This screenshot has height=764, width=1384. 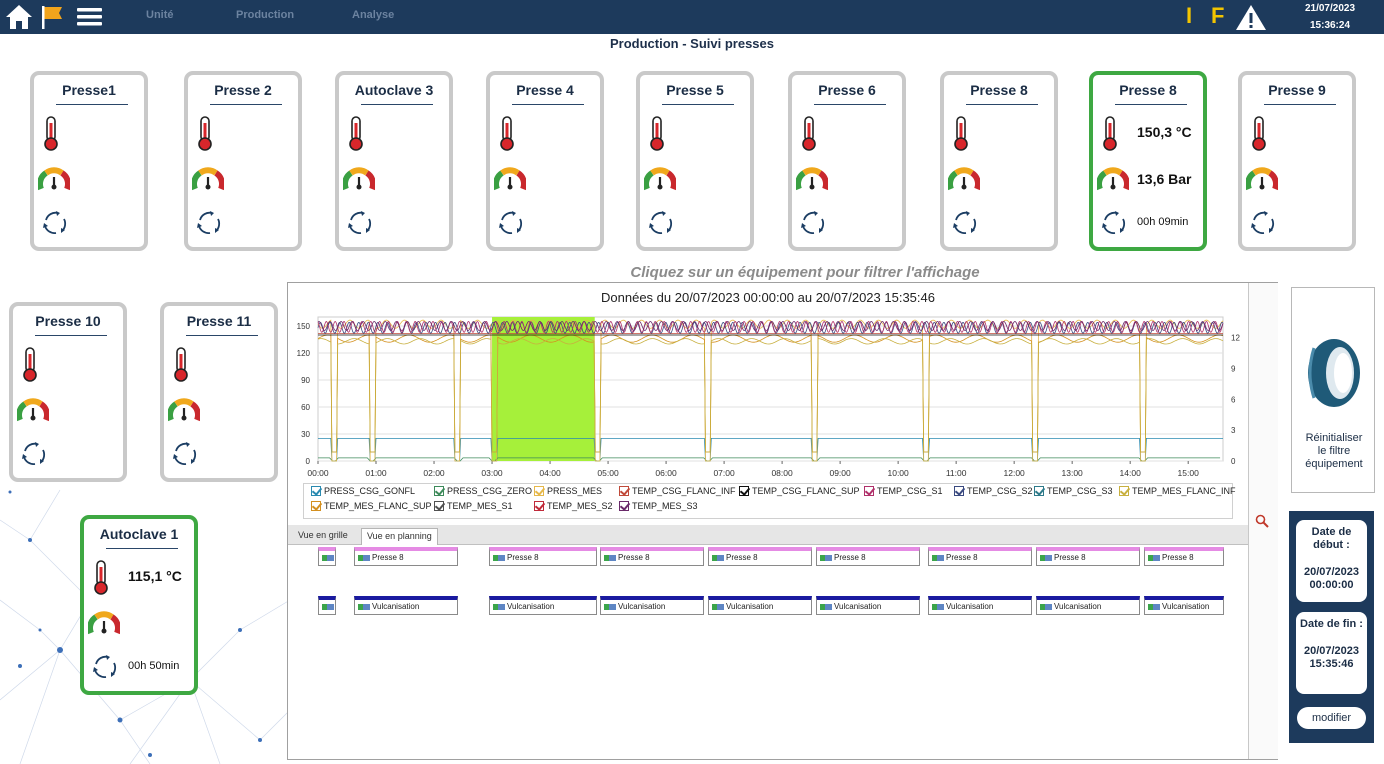 What do you see at coordinates (371, 506) in the screenshot?
I see `legend-item: TEMP_MES_FLANC_SUP` at bounding box center [371, 506].